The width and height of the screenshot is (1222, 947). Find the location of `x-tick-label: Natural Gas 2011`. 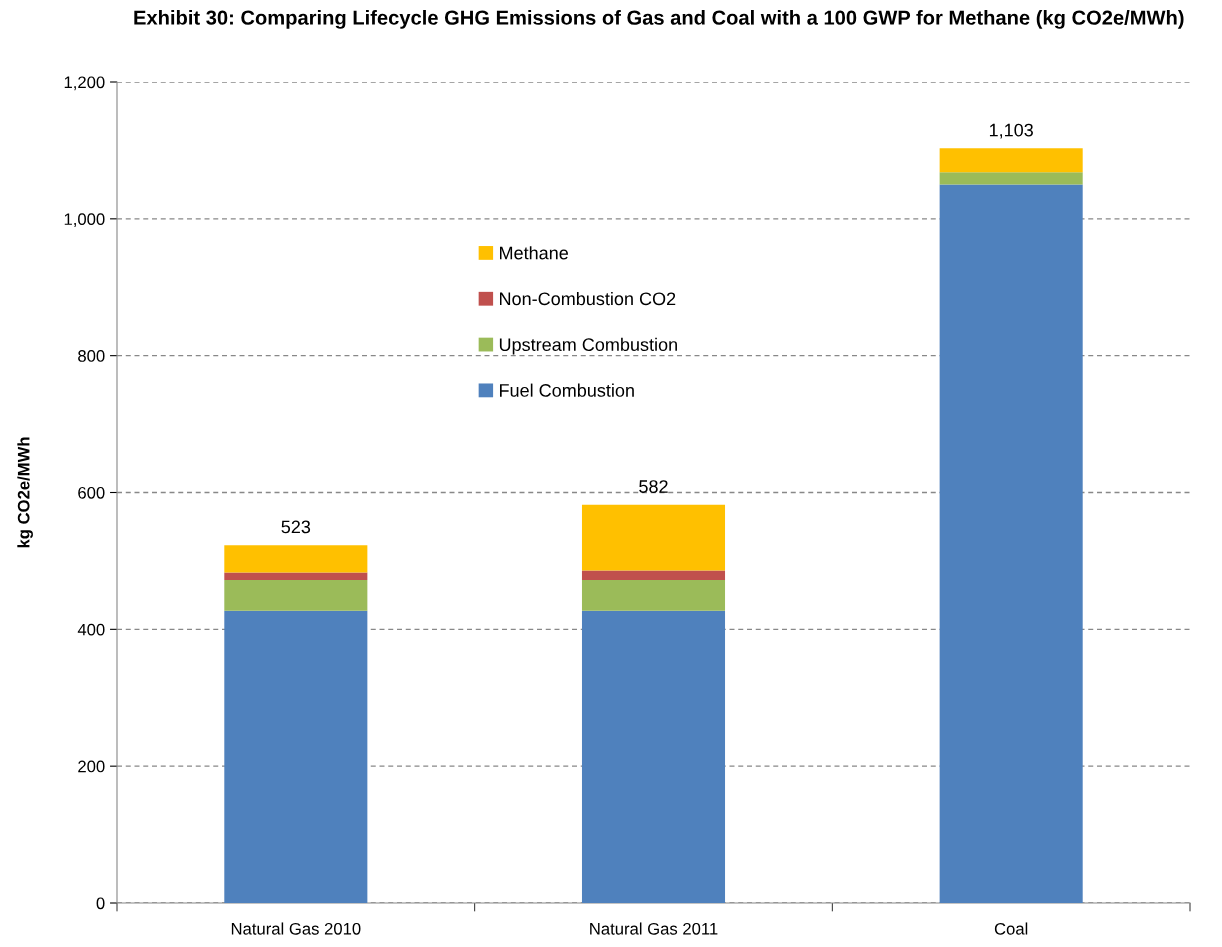

x-tick-label: Natural Gas 2011 is located at coordinates (654, 928).